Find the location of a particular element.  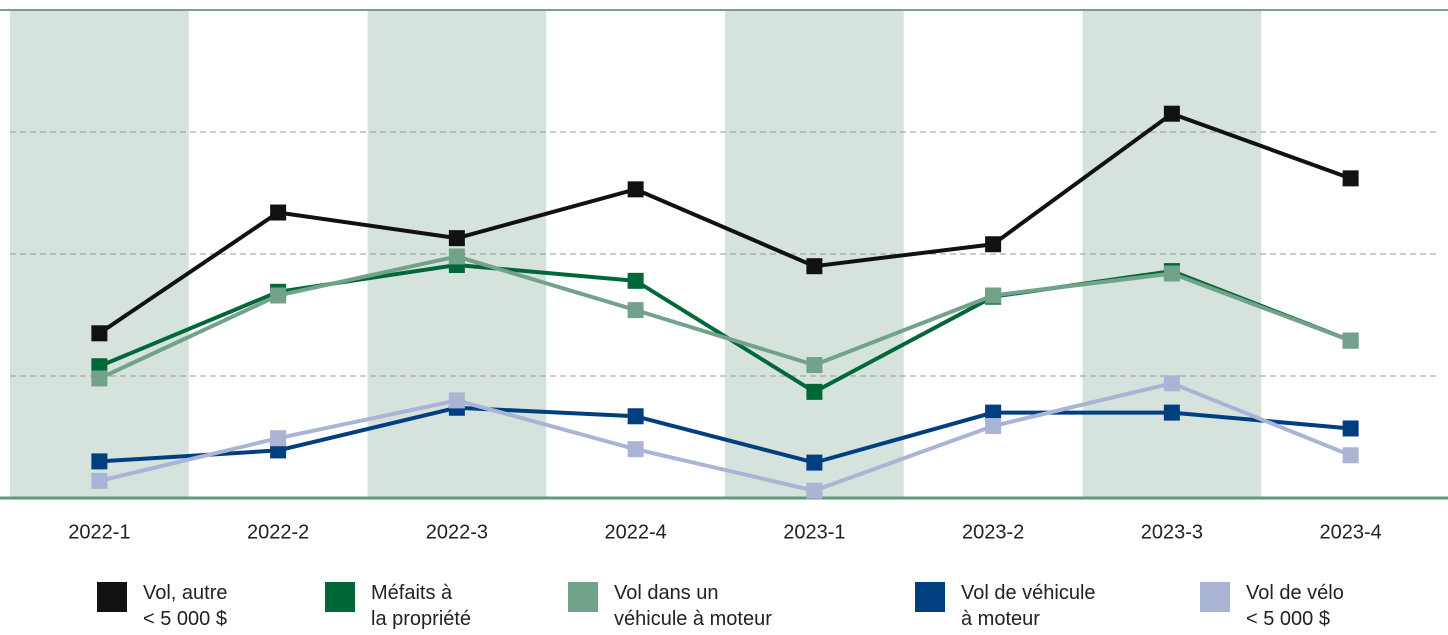

series-line is located at coordinates (725, 435).